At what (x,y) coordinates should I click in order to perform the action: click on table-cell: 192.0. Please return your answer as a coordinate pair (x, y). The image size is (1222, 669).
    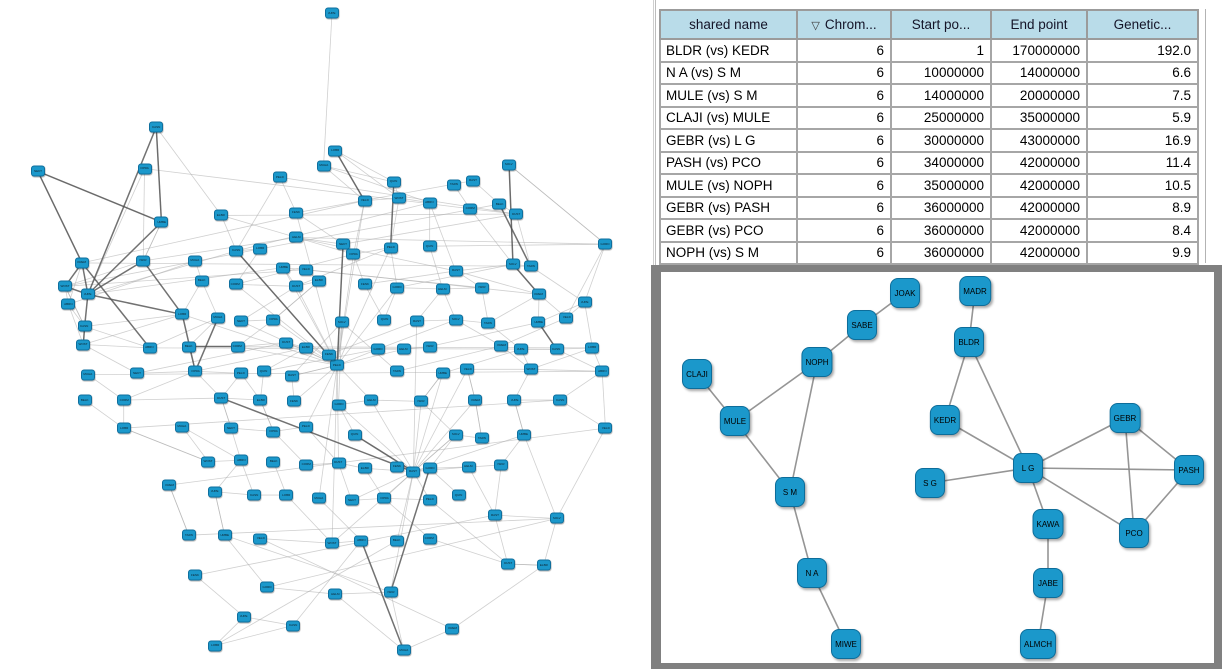
    Looking at the image, I should click on (1142, 50).